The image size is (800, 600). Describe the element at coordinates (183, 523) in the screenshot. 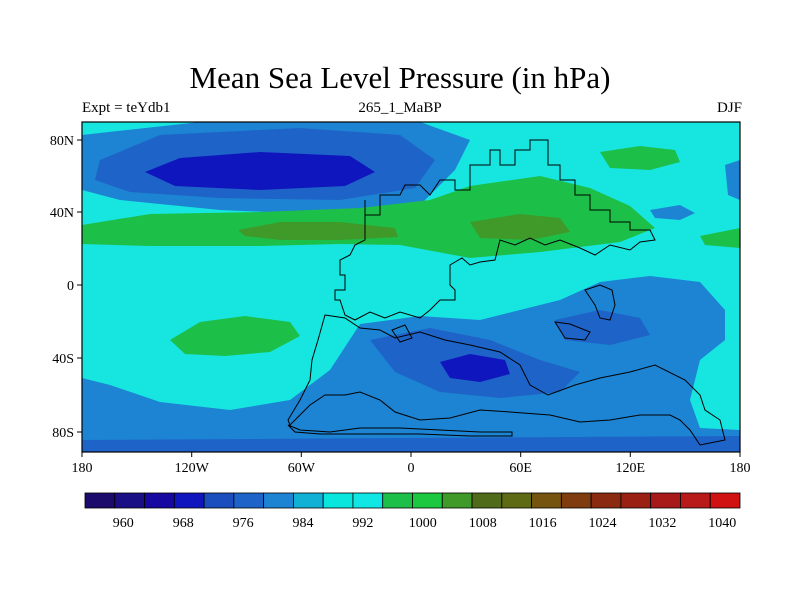

I see `colorbar-label: 968` at that location.